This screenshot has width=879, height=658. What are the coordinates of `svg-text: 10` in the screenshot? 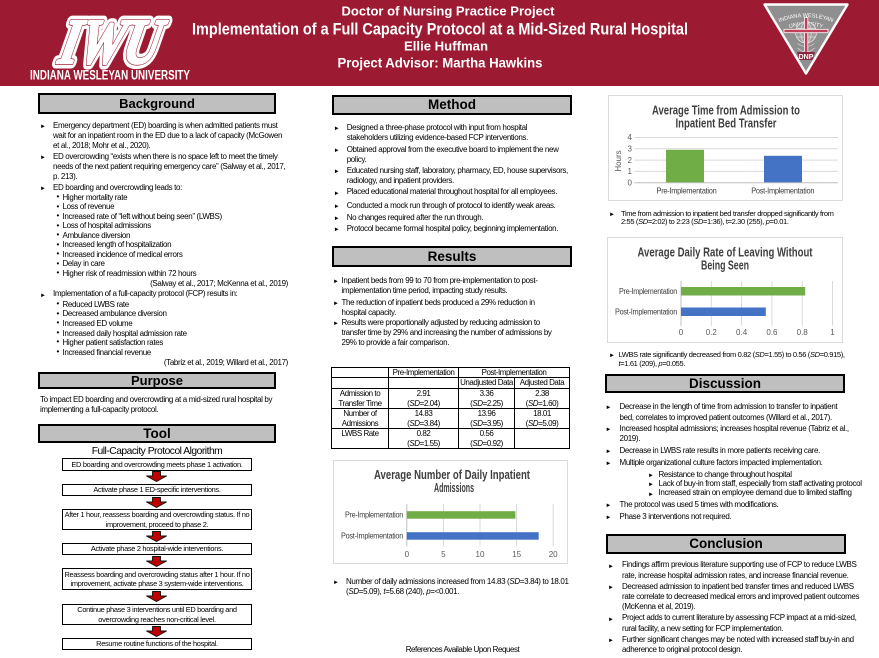 It's located at (480, 554).